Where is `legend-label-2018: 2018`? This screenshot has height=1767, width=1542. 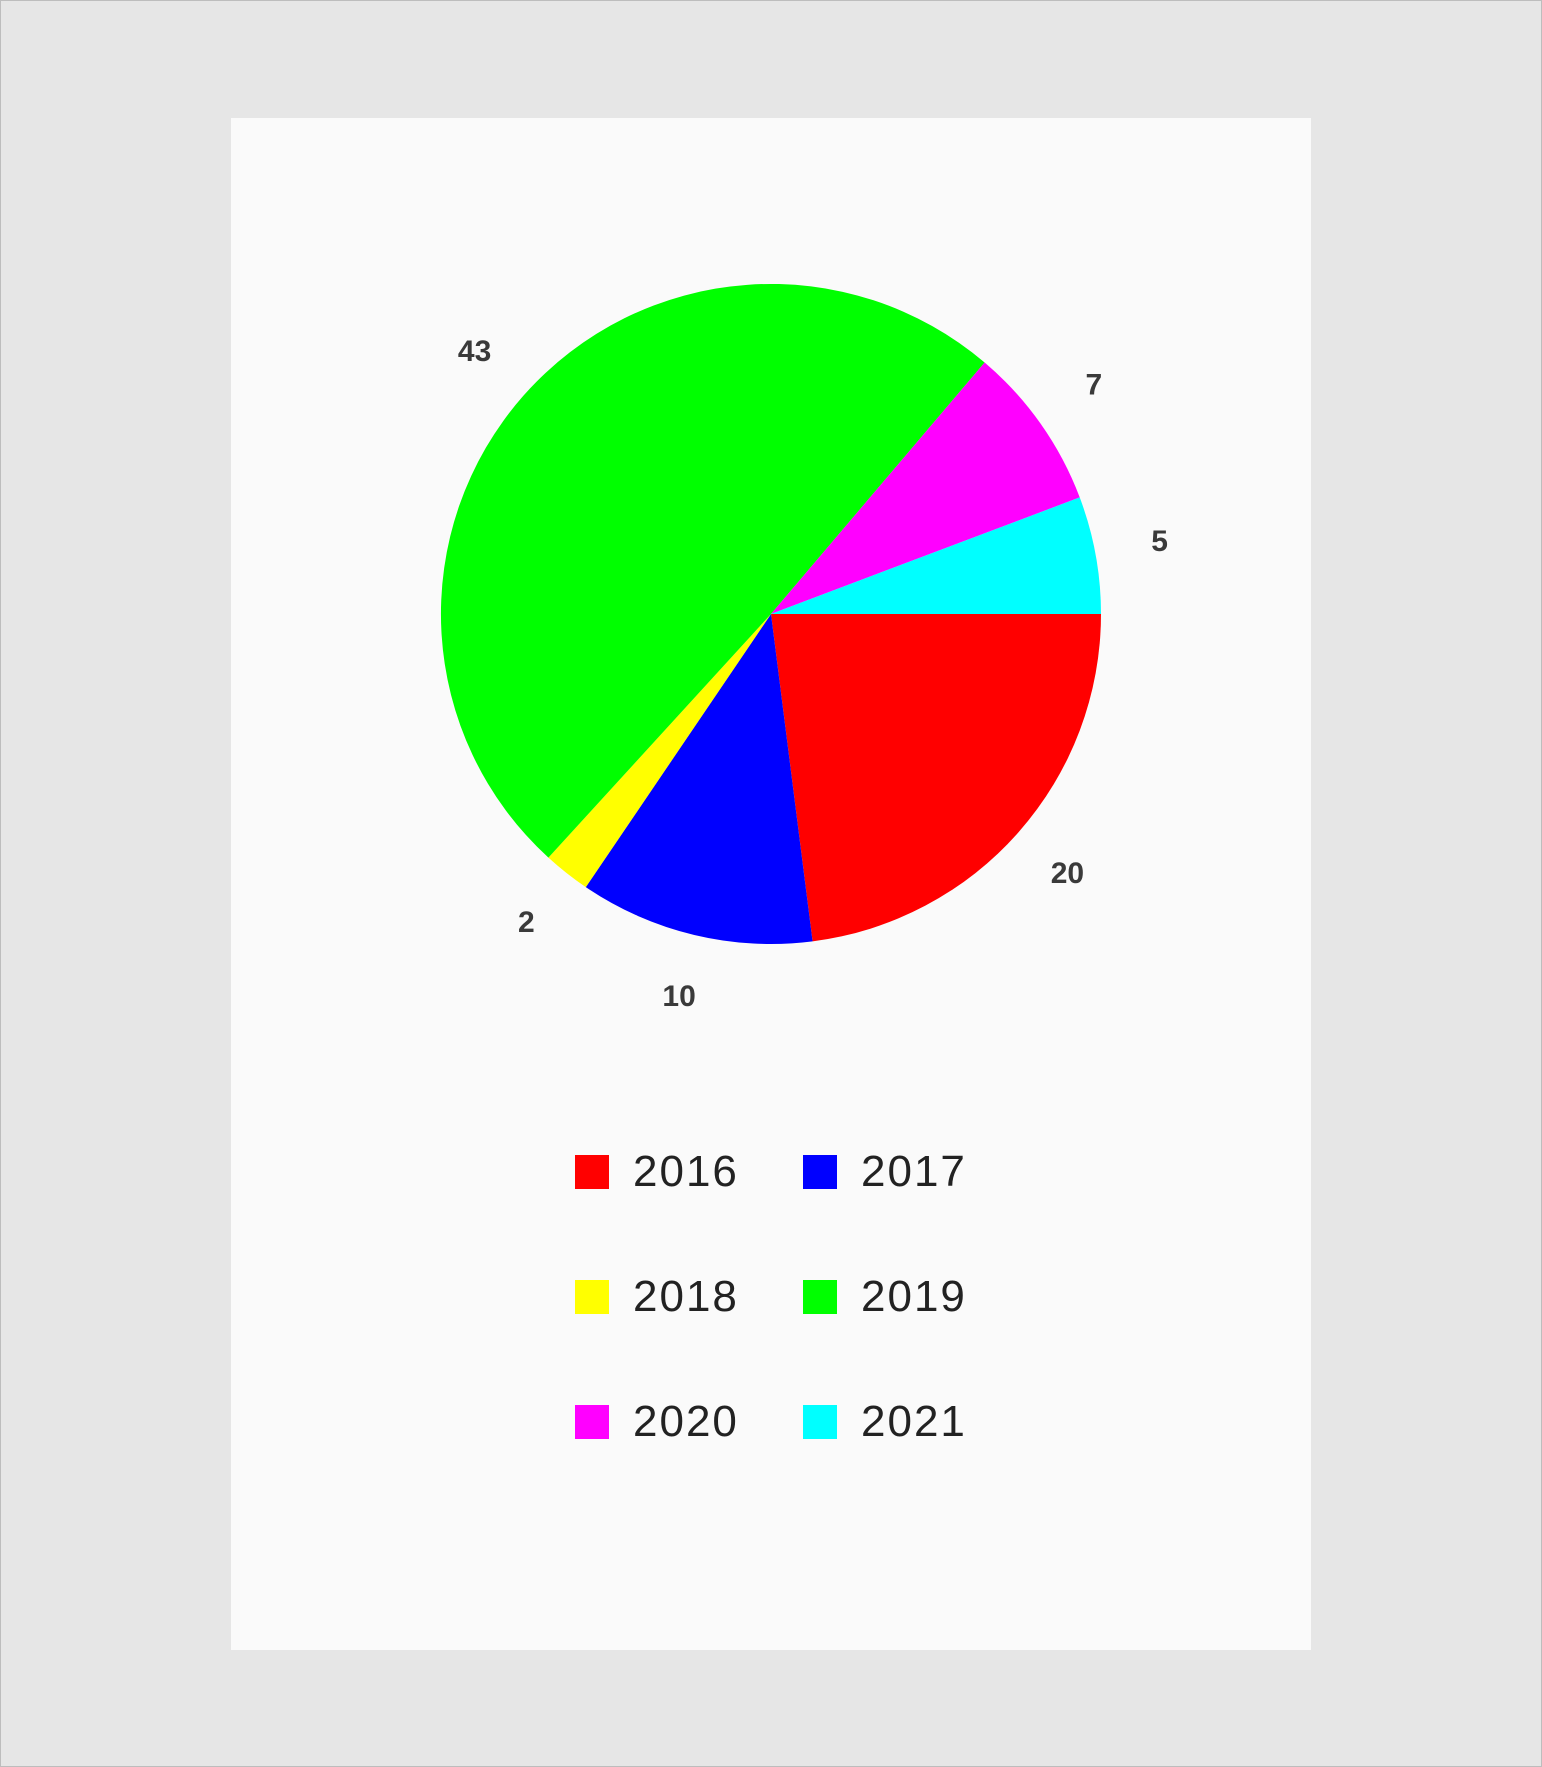 legend-label-2018: 2018 is located at coordinates (686, 1296).